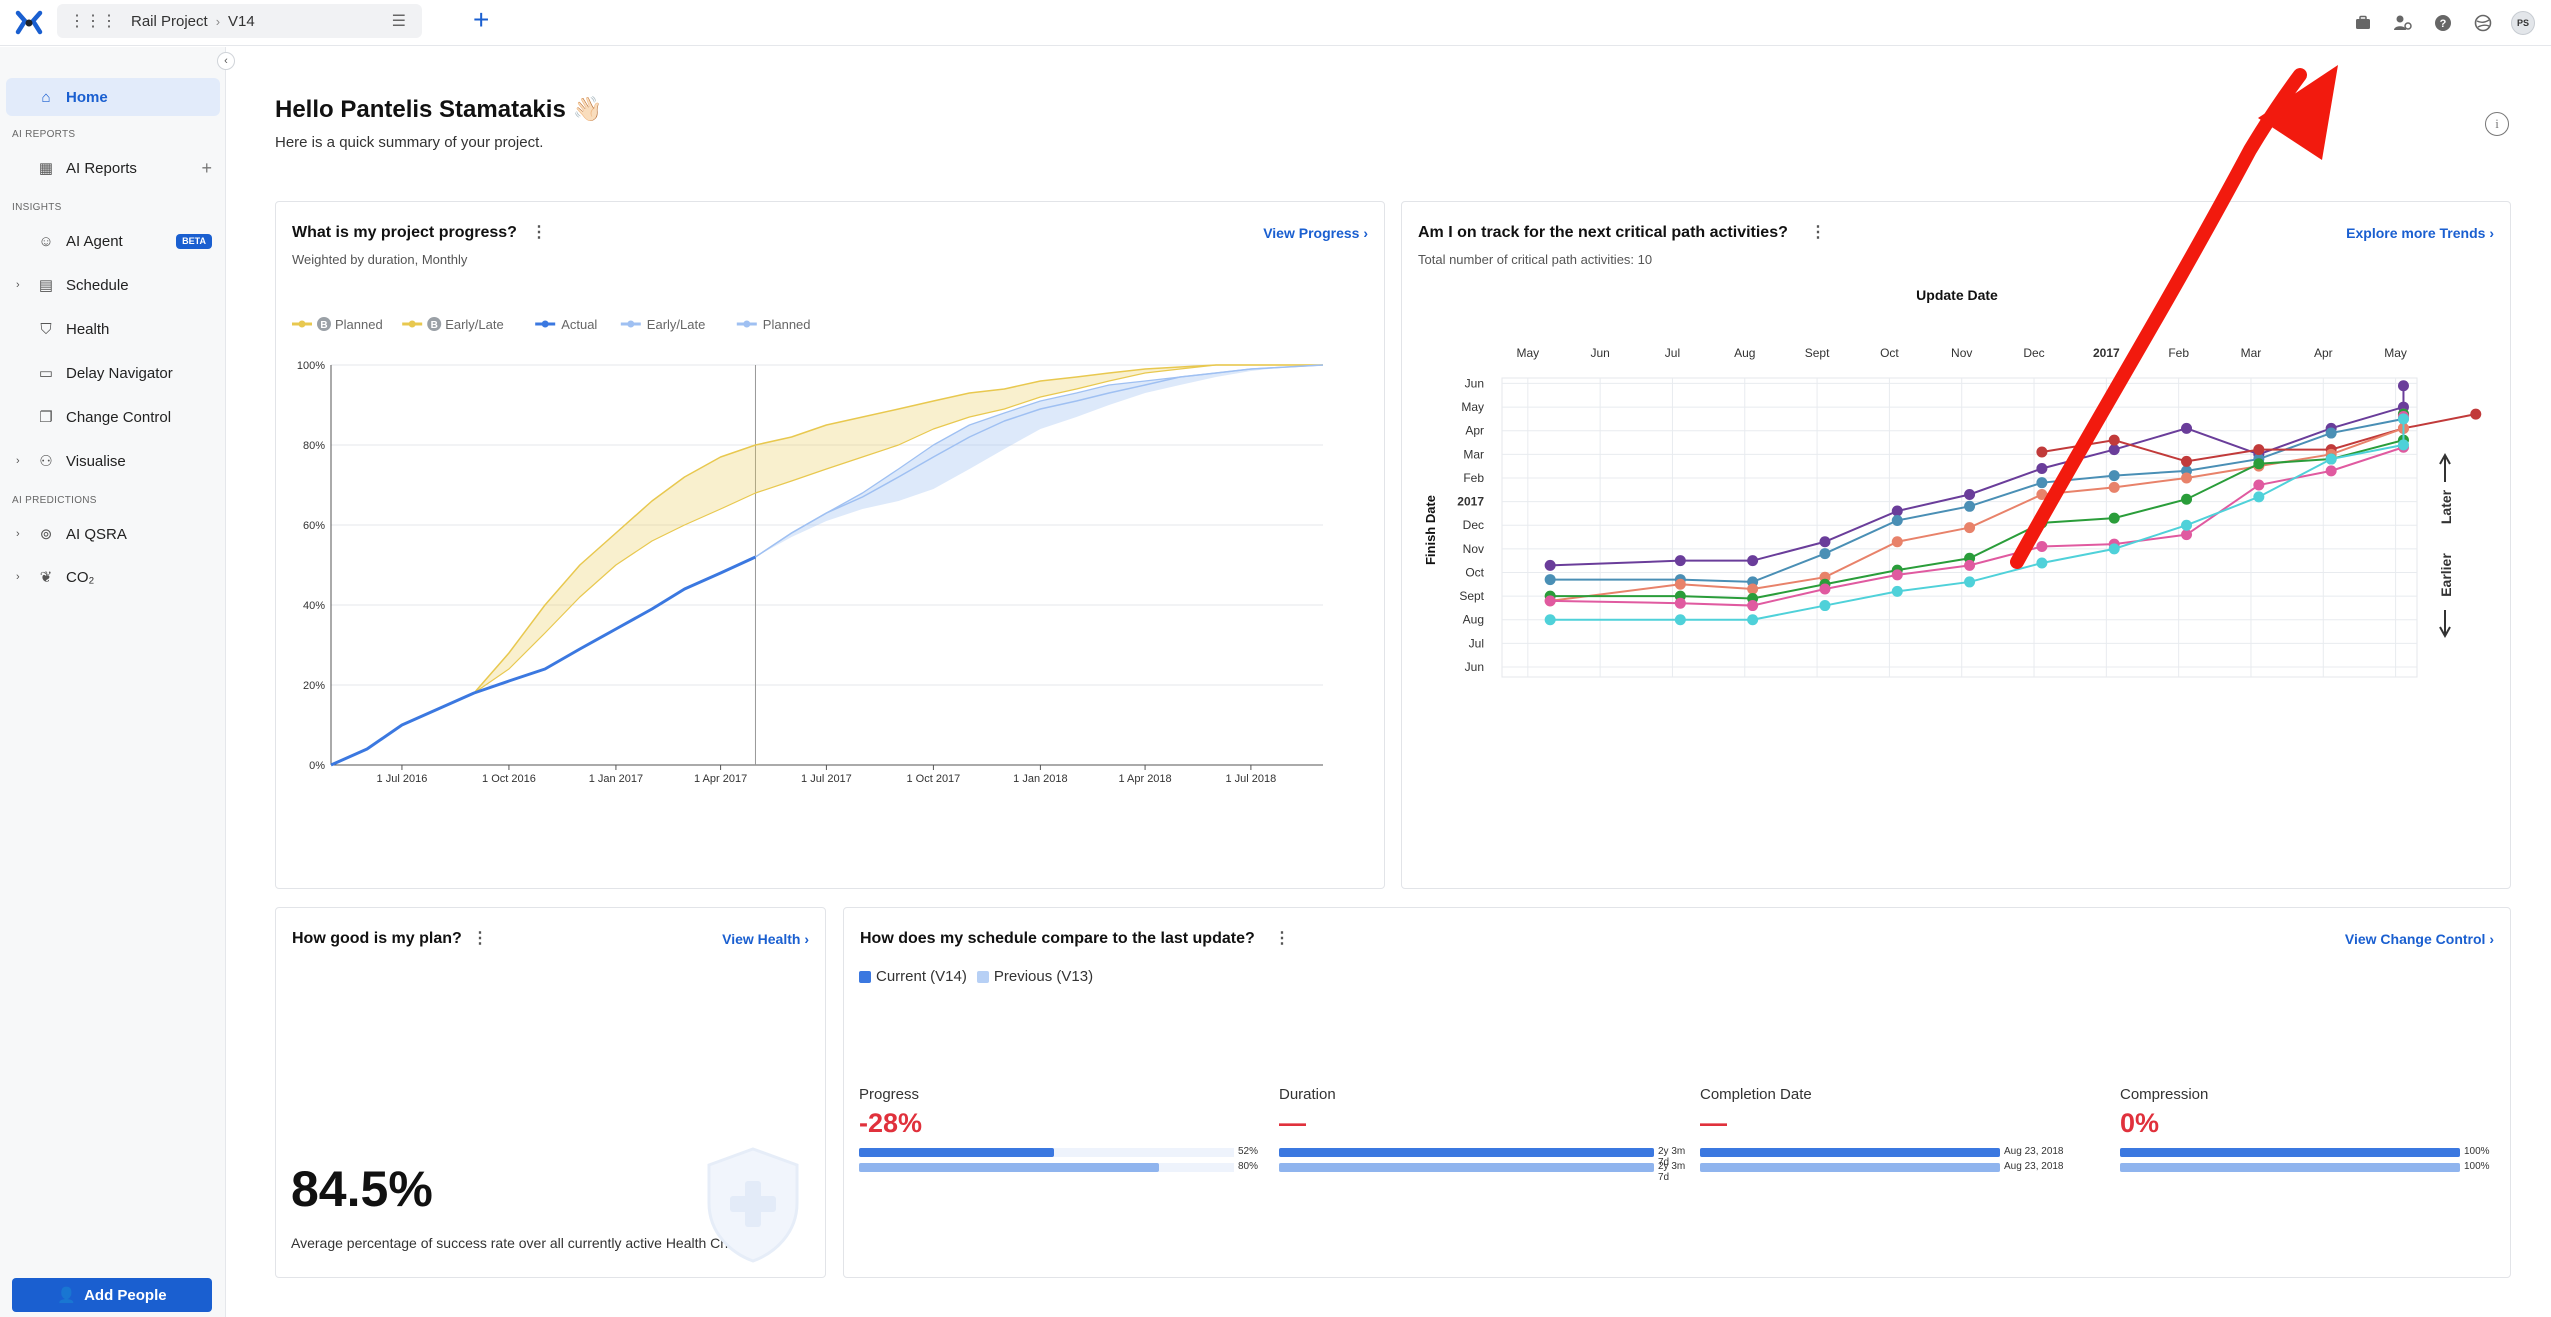 This screenshot has width=2551, height=1317. I want to click on app-logo-icon, so click(29, 23).